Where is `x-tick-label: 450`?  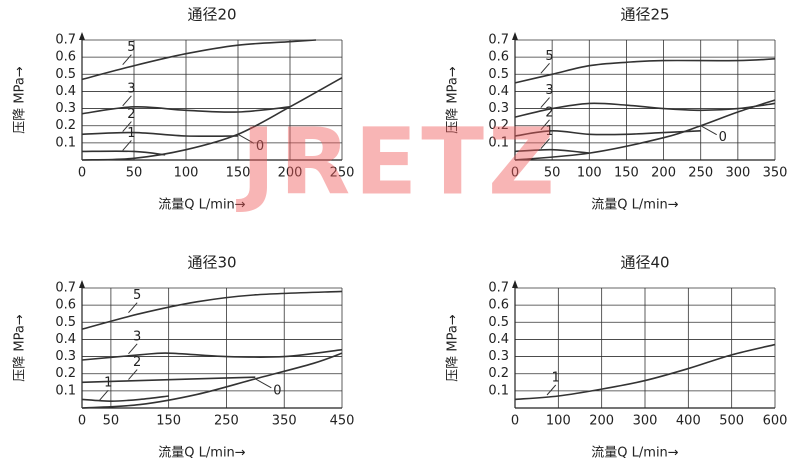
x-tick-label: 450 is located at coordinates (342, 421).